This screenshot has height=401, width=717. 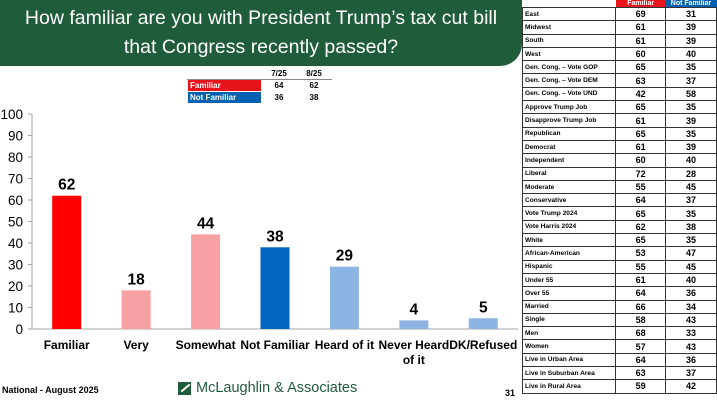 What do you see at coordinates (619, 40) in the screenshot?
I see `crosstab-row: South 61 39` at bounding box center [619, 40].